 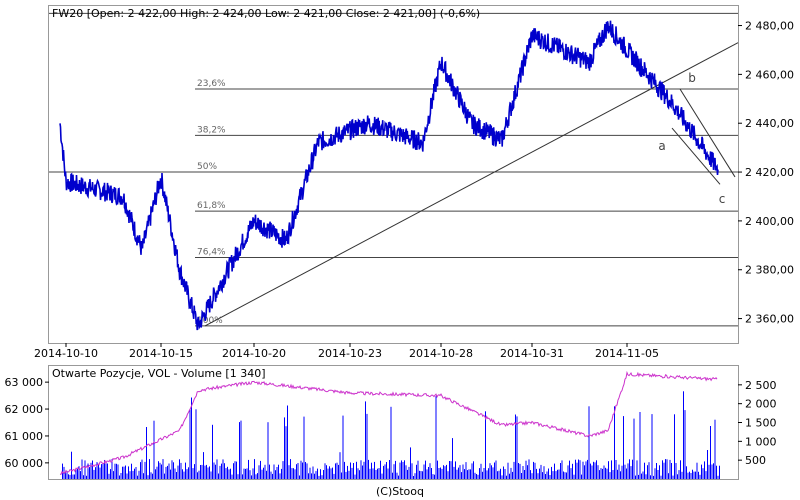 I want to click on volume-right-tick-4: 2 500, so click(x=761, y=385).